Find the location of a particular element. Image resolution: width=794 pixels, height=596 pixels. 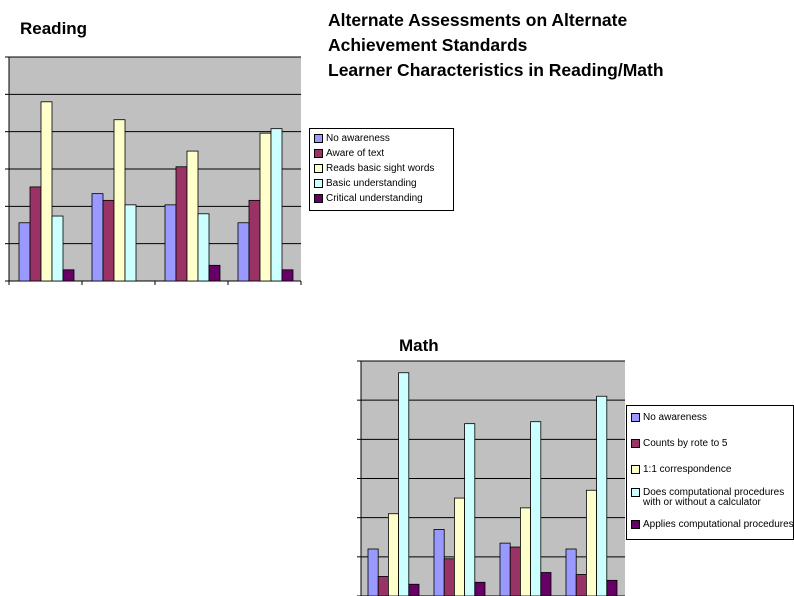

reading-legend-item: Basic understanding is located at coordinates (365, 183).